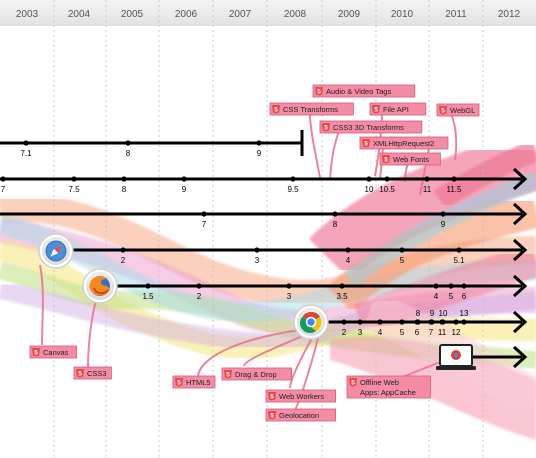 This screenshot has height=458, width=536. Describe the element at coordinates (464, 313) in the screenshot. I see `version-label: 13` at that location.